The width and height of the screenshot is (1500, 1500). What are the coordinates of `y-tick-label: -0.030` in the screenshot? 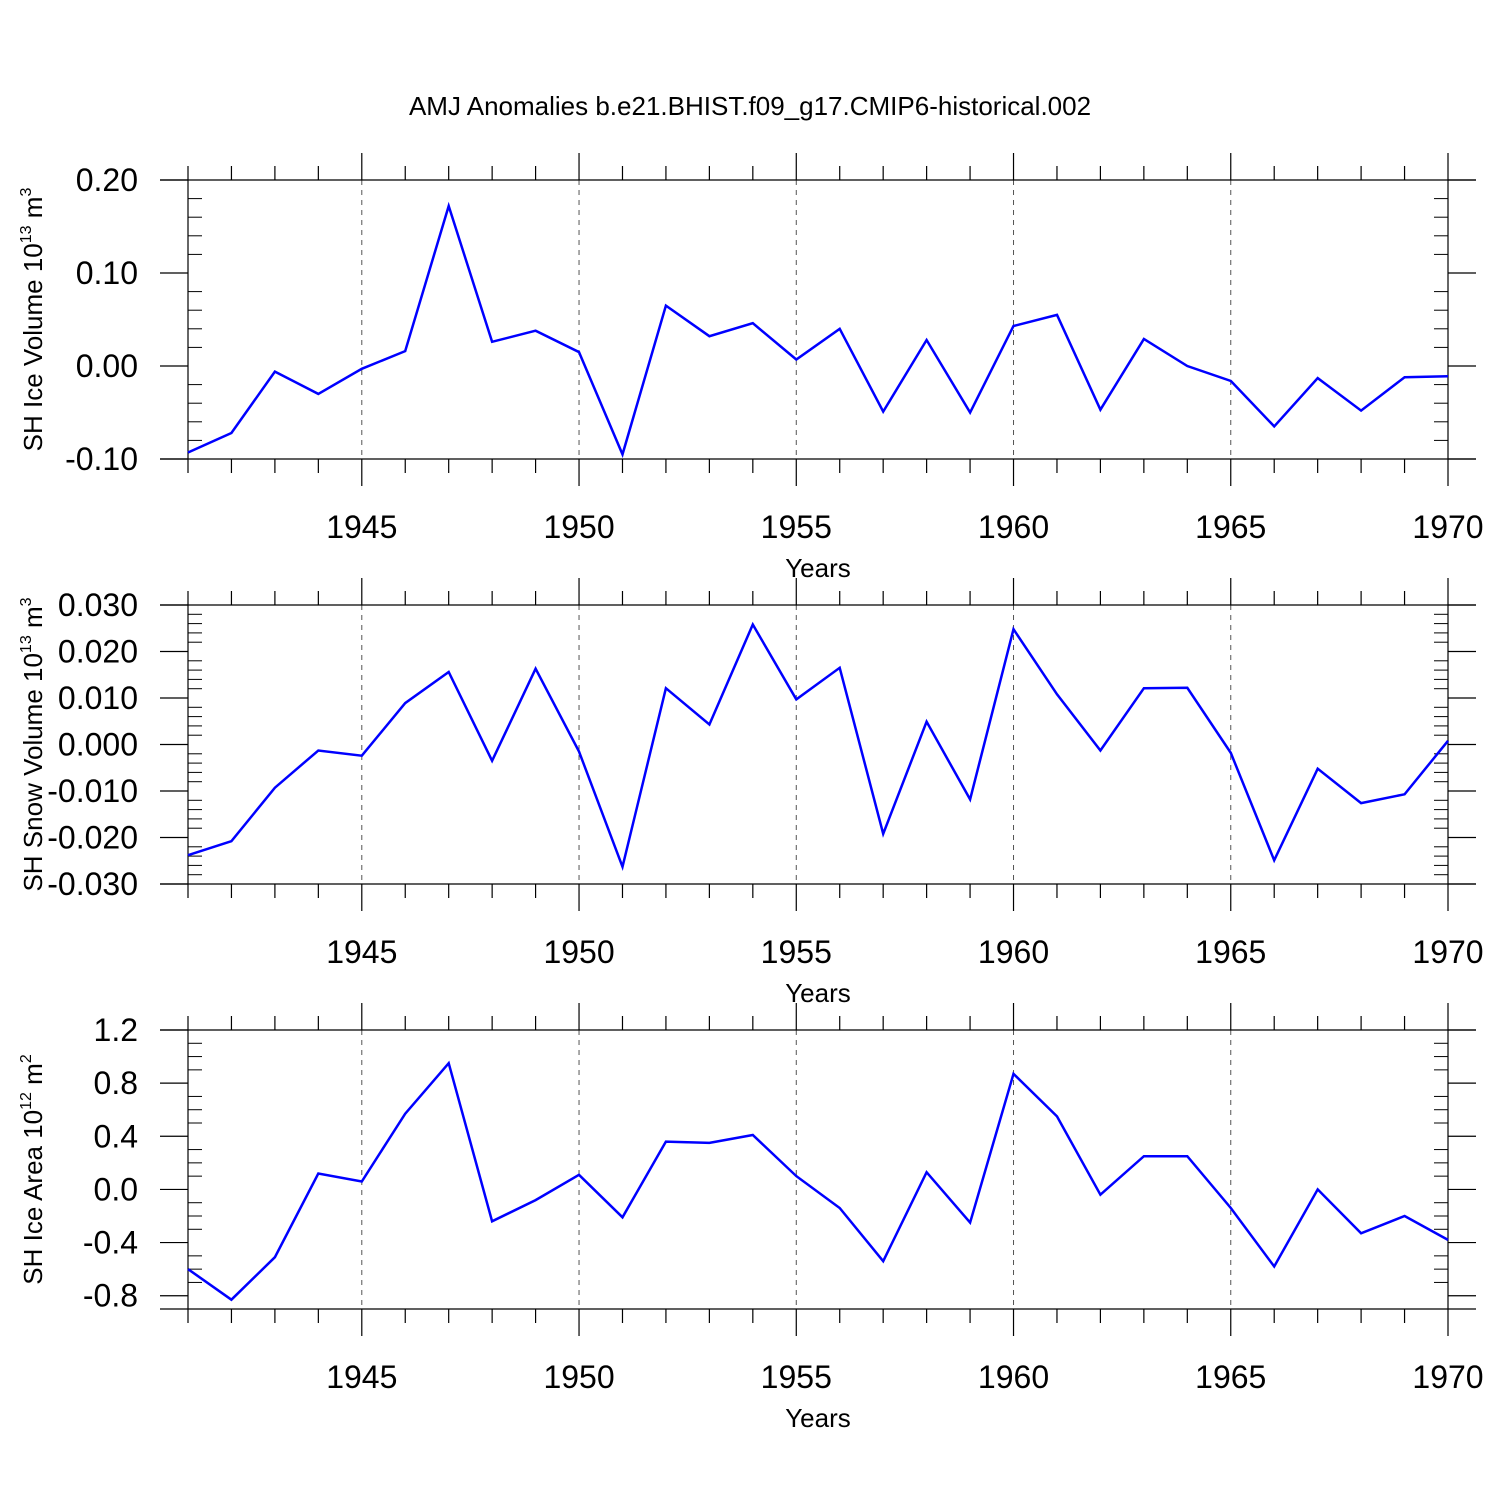 It's located at (92, 884).